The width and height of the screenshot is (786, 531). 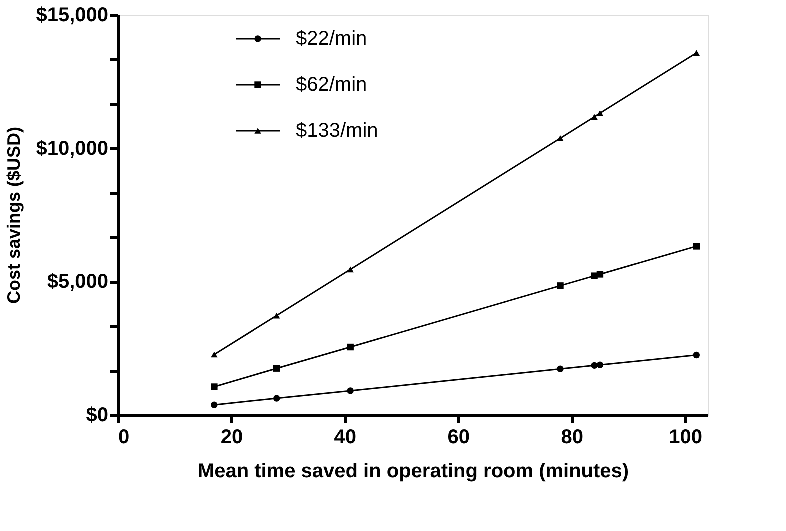 I want to click on y-tick-label: $0, so click(x=97, y=415).